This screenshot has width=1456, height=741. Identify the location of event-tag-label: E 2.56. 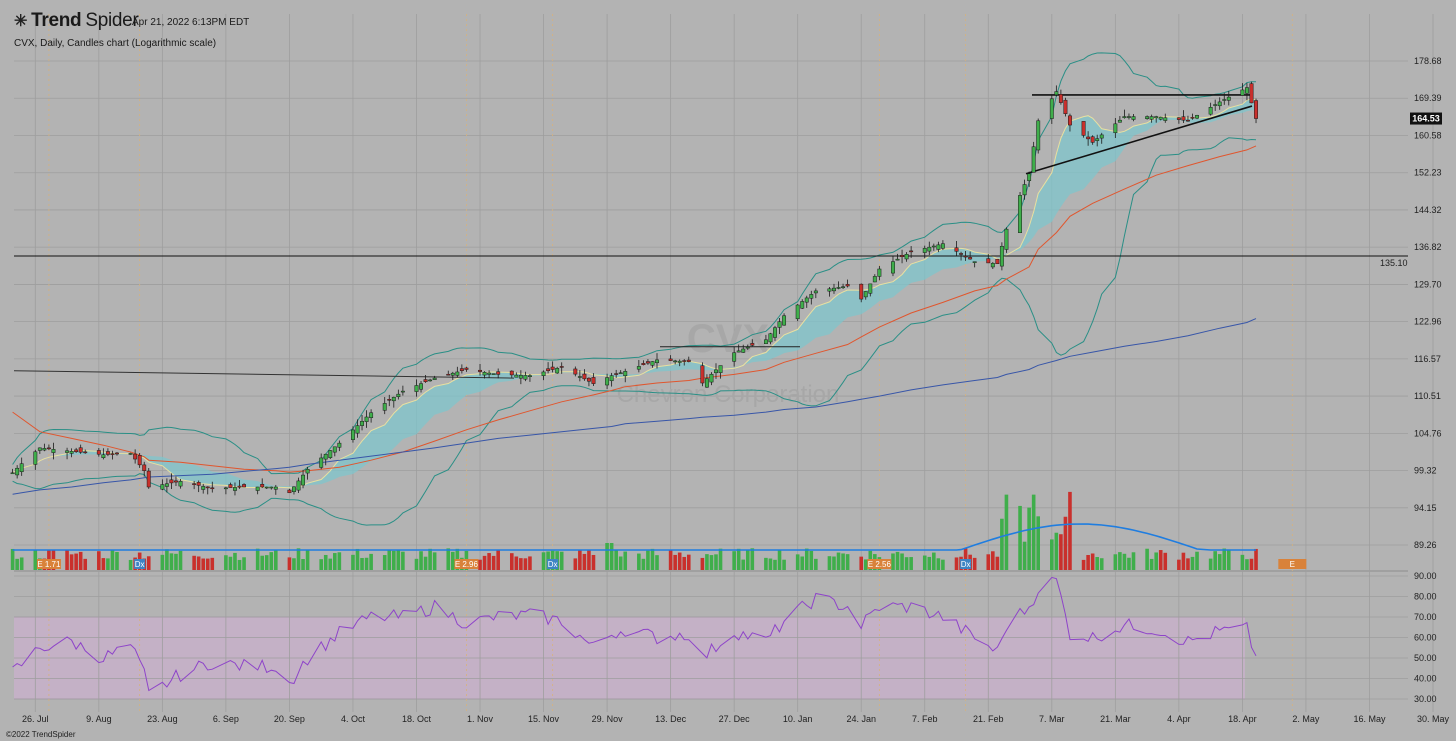
(880, 564).